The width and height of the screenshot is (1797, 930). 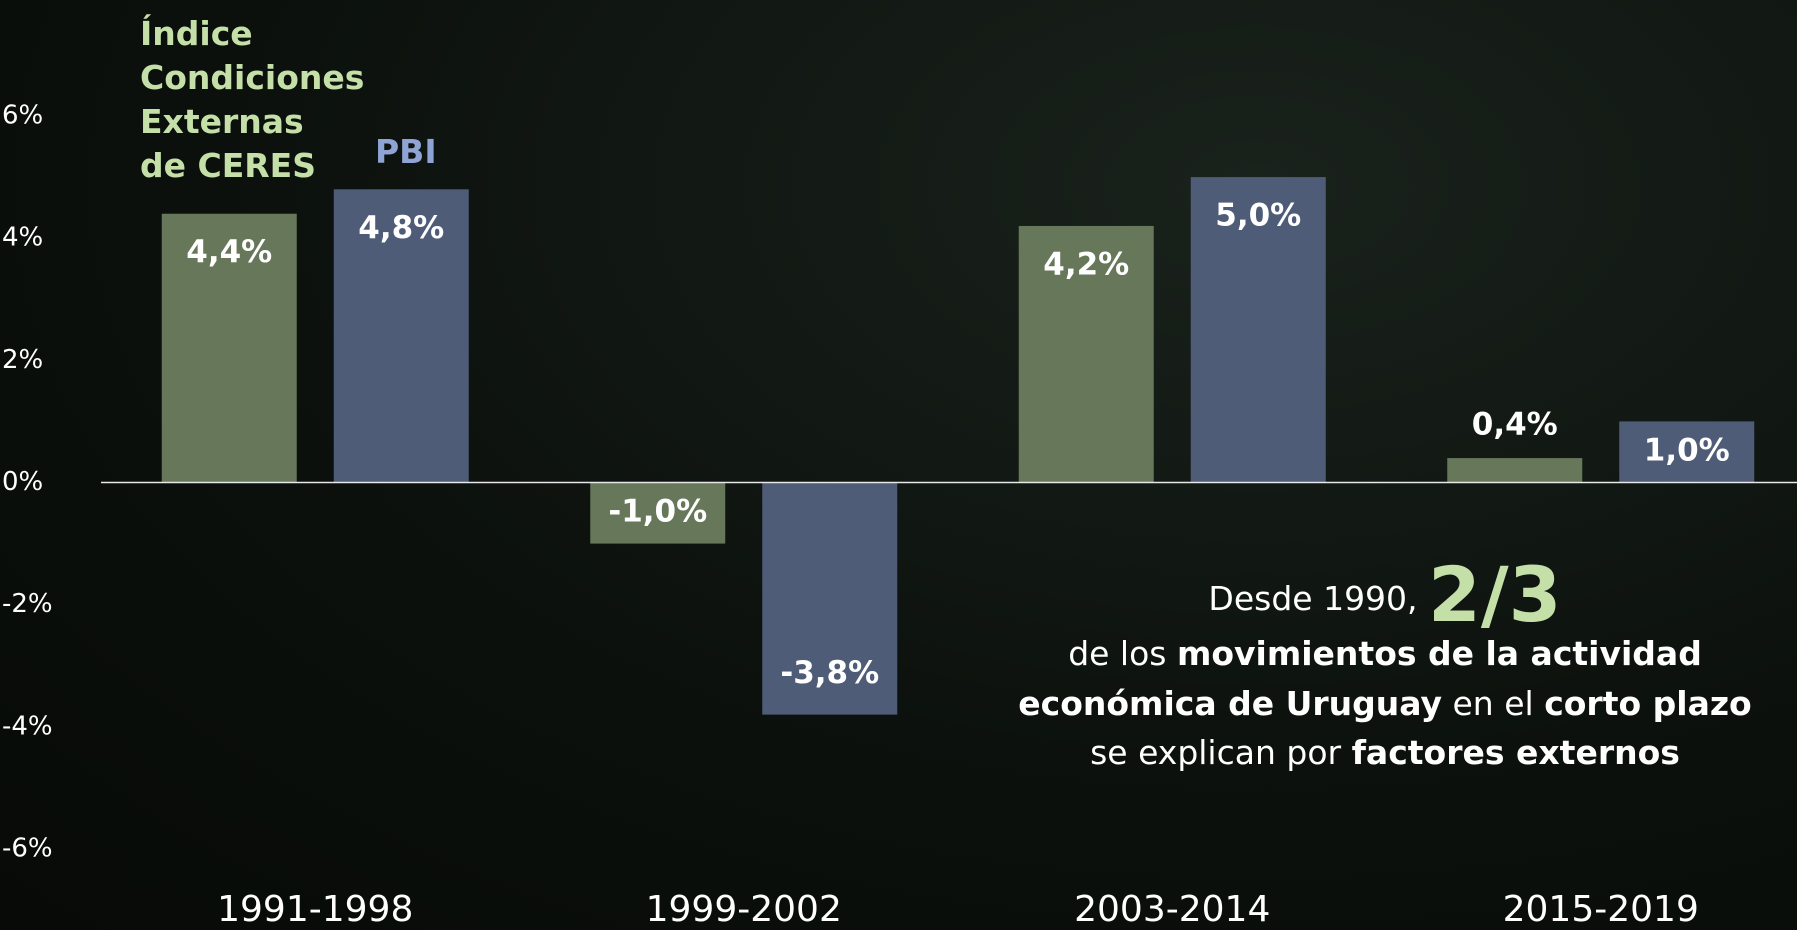 I want to click on annotation-text: de los, so click(x=1122, y=653).